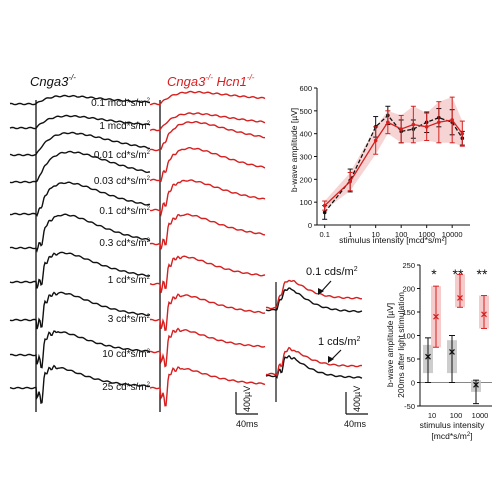  Describe the element at coordinates (324, 234) in the screenshot. I see `chart1-x-tick-label: 0.1` at that location.